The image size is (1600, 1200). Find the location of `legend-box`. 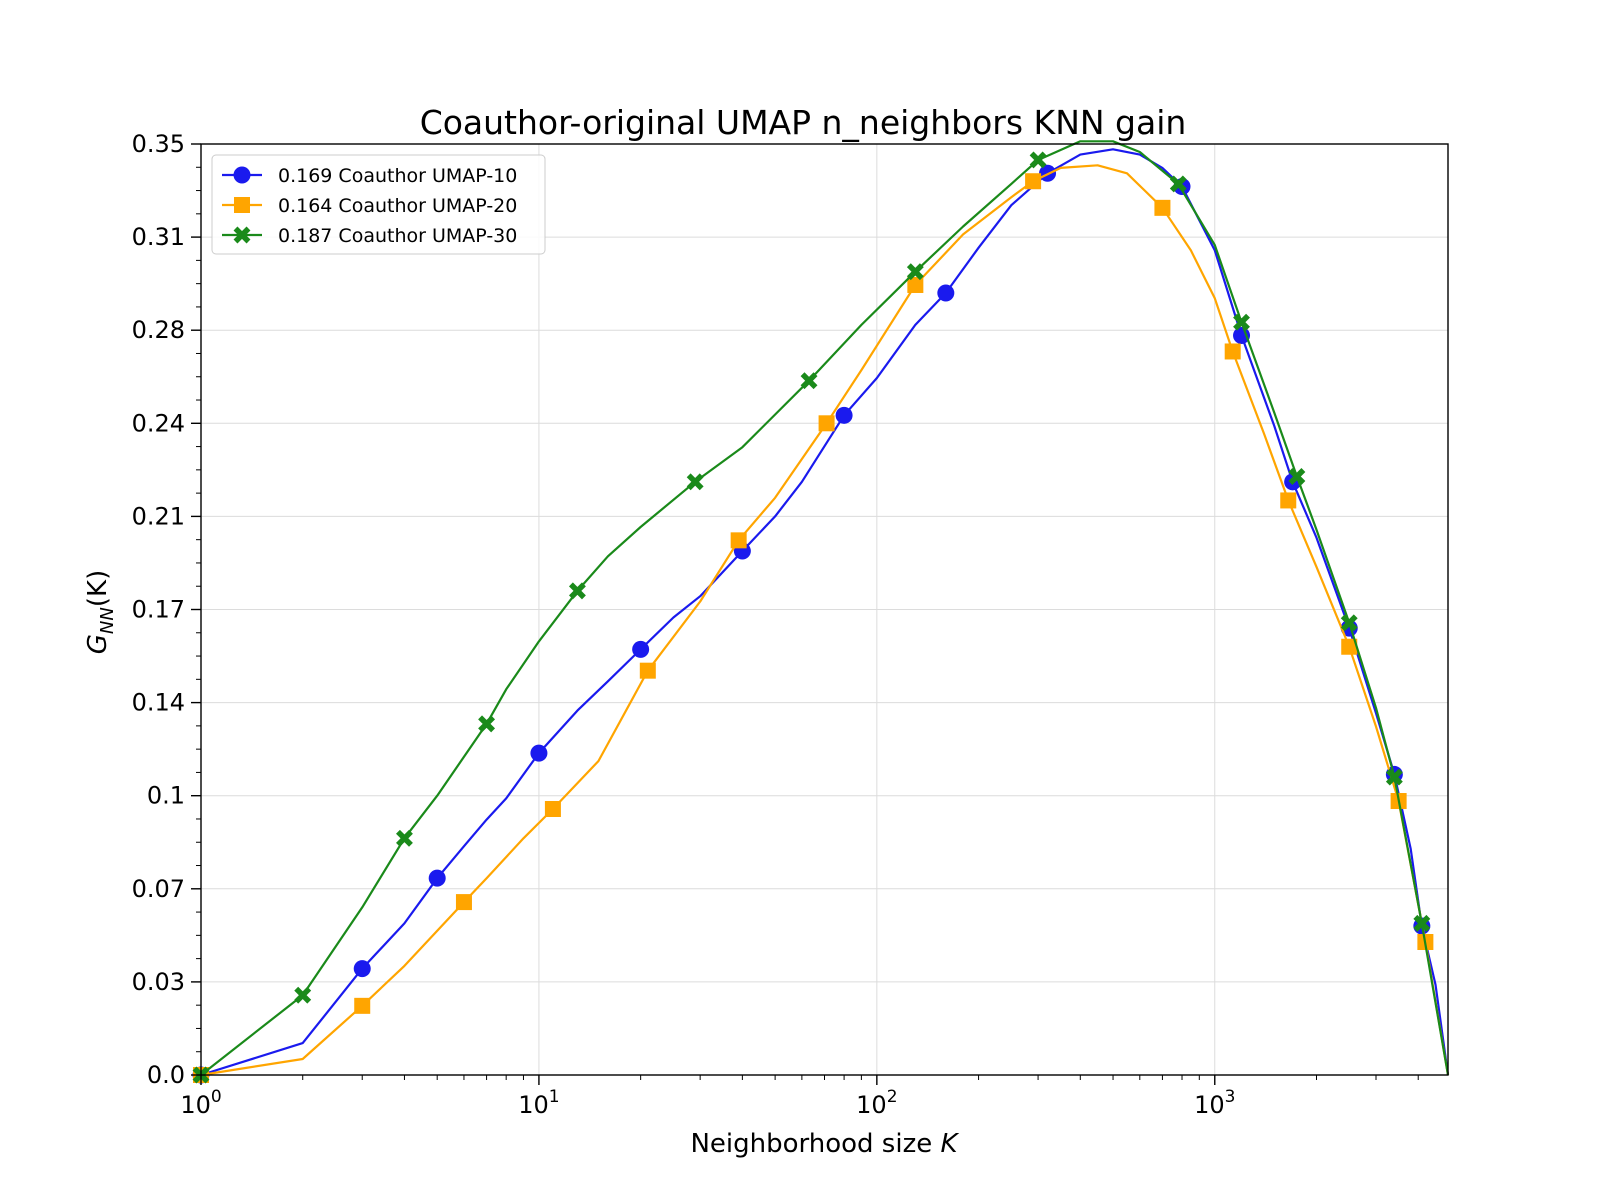

legend-box is located at coordinates (378, 204).